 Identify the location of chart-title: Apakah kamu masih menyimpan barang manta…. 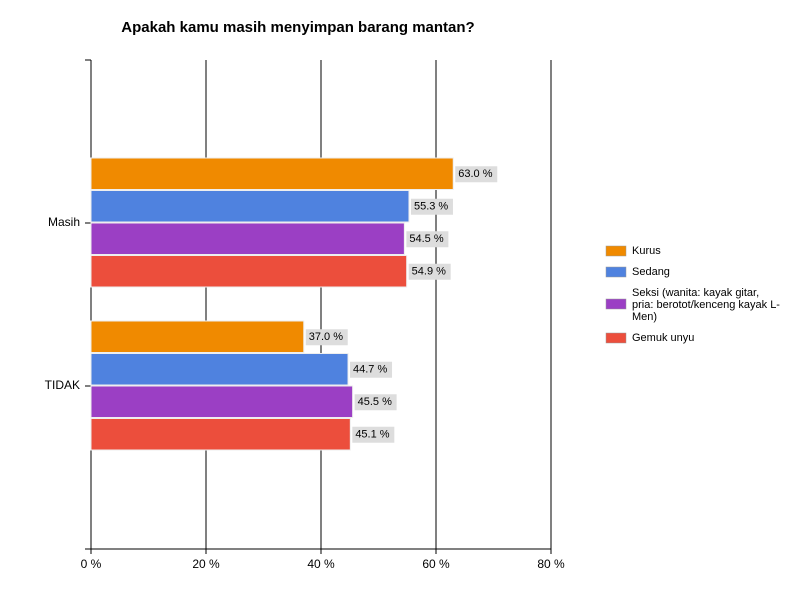
(297, 27).